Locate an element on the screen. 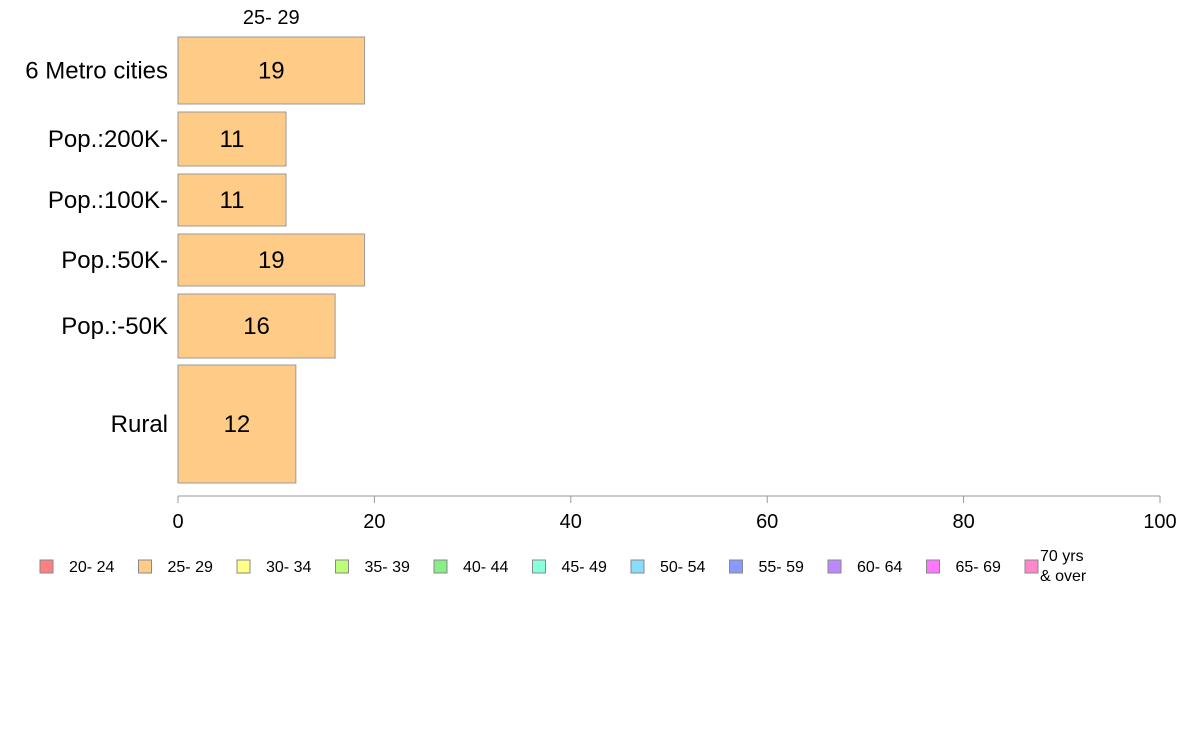 The width and height of the screenshot is (1188, 741). legend-label: 55- 59 is located at coordinates (781, 567).